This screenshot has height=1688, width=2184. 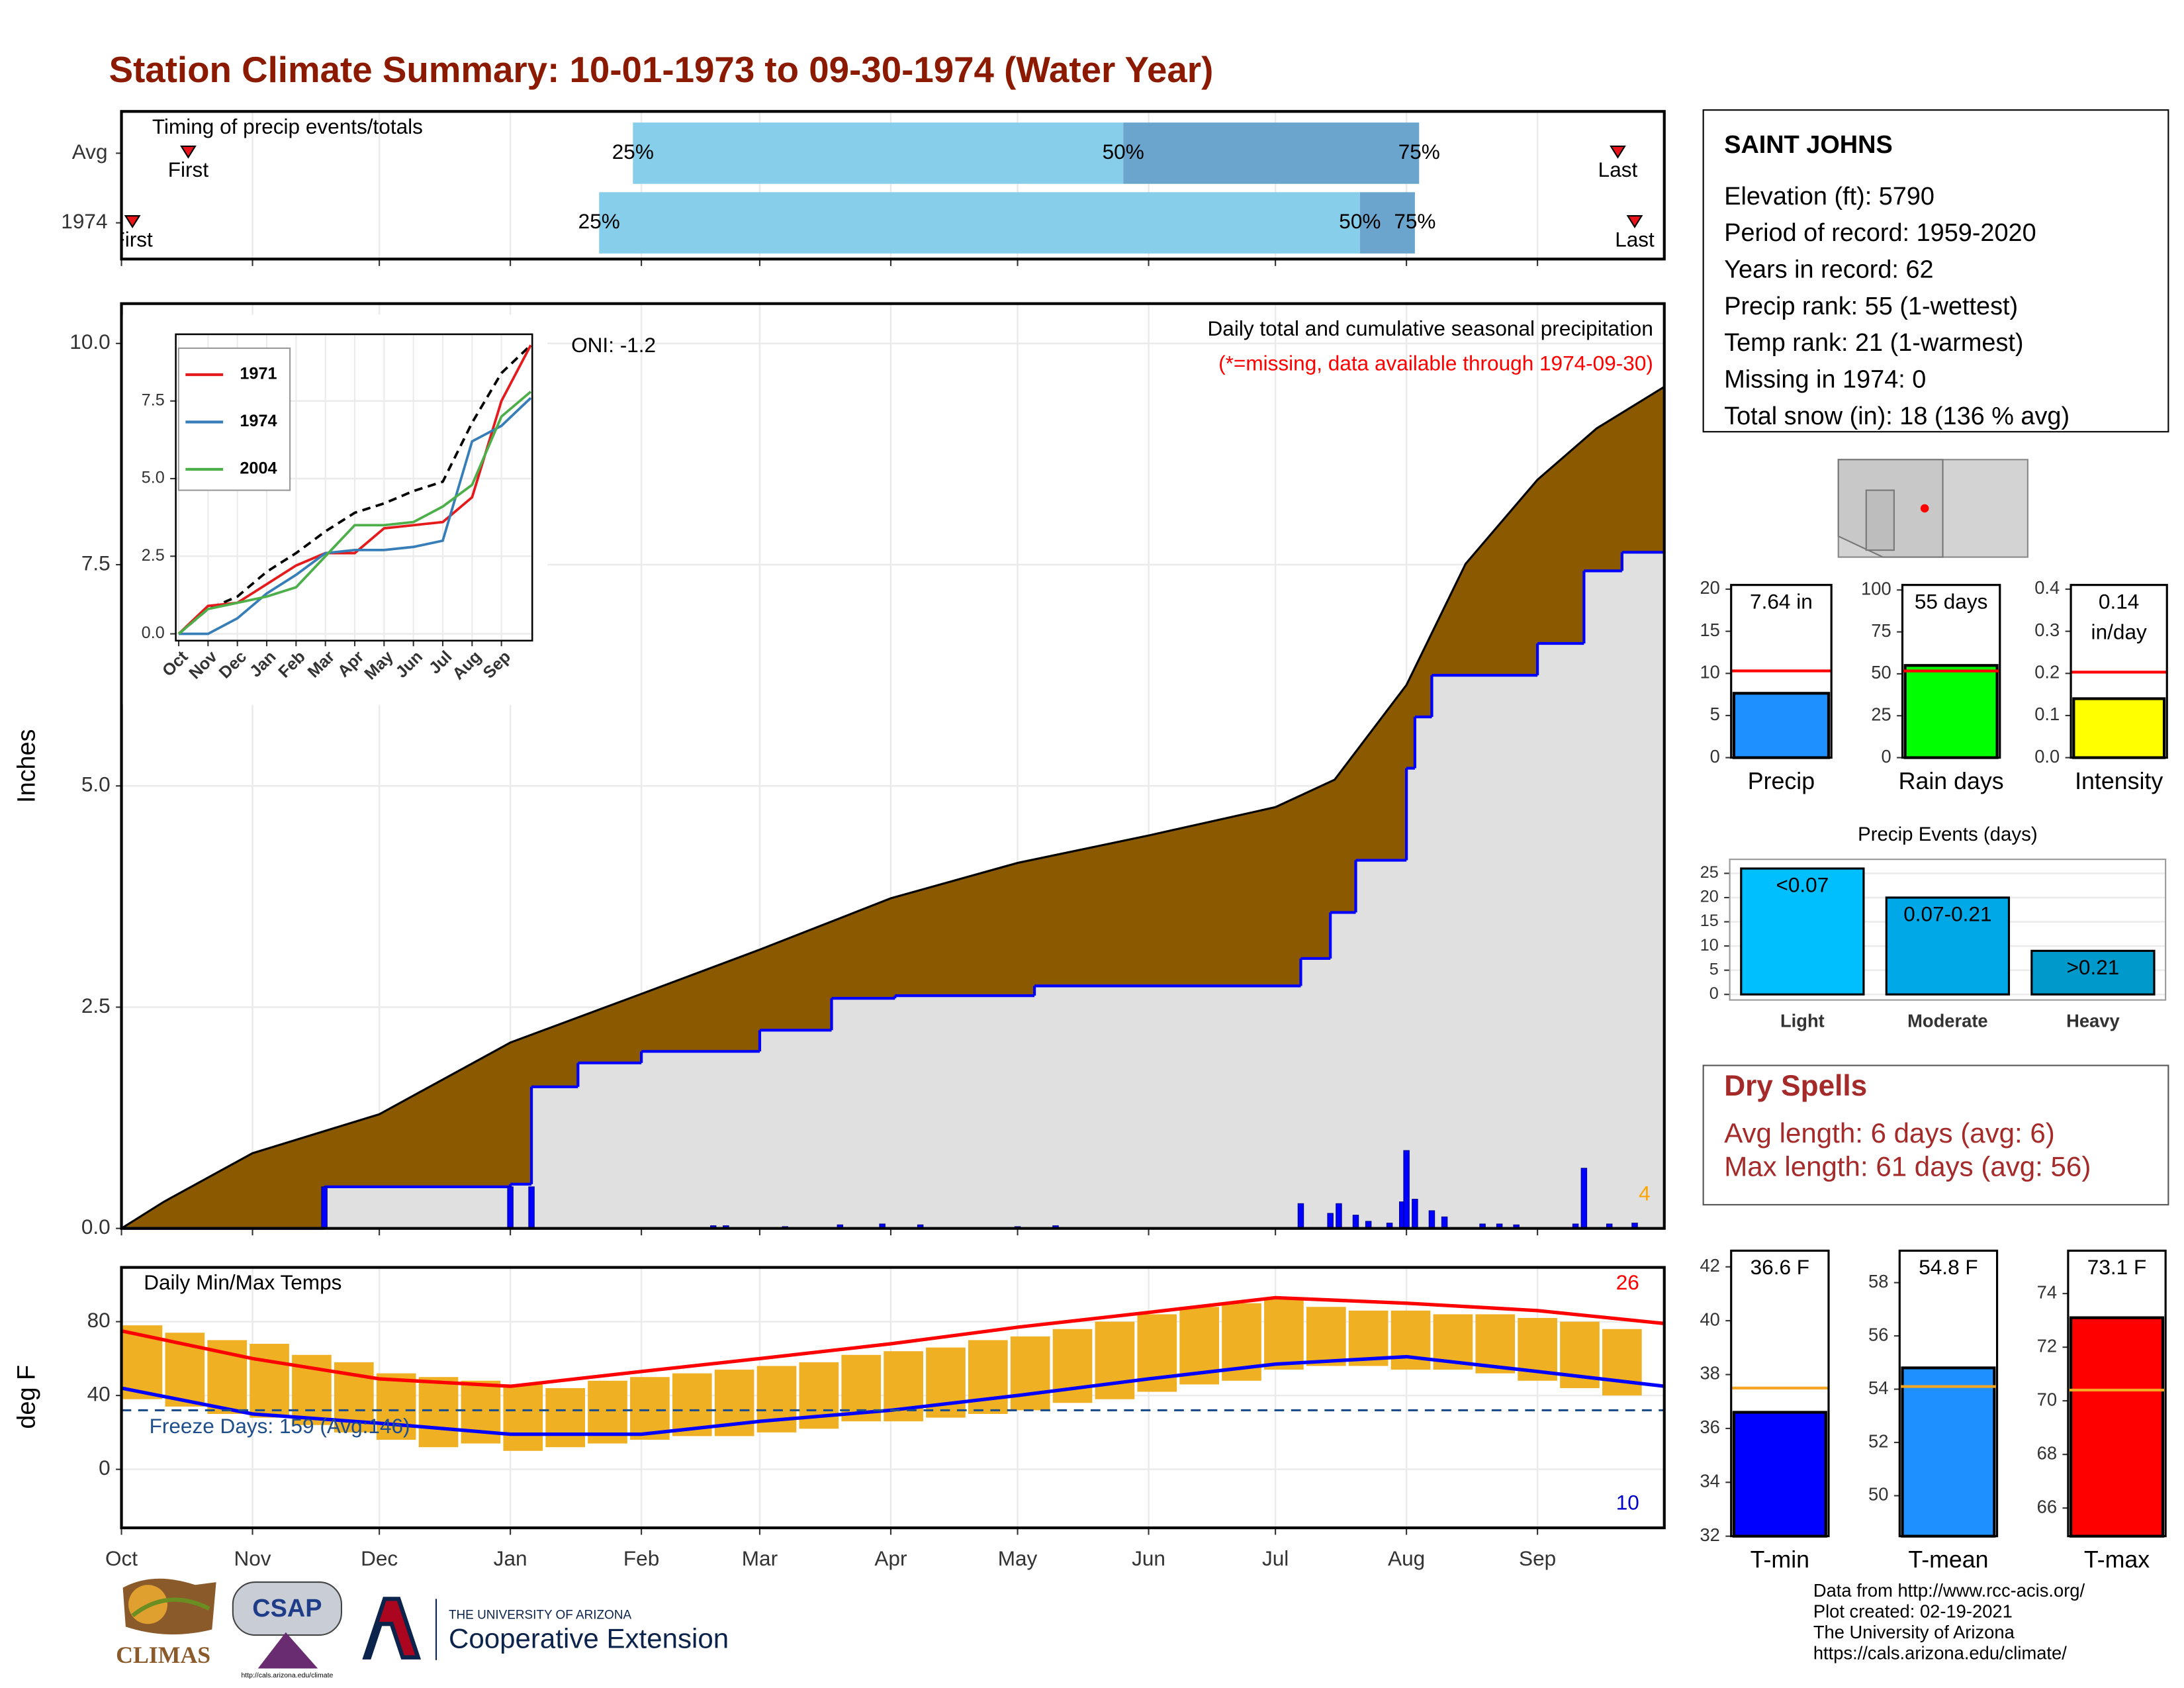 I want to click on y-tick-label: 38, so click(x=1709, y=1373).